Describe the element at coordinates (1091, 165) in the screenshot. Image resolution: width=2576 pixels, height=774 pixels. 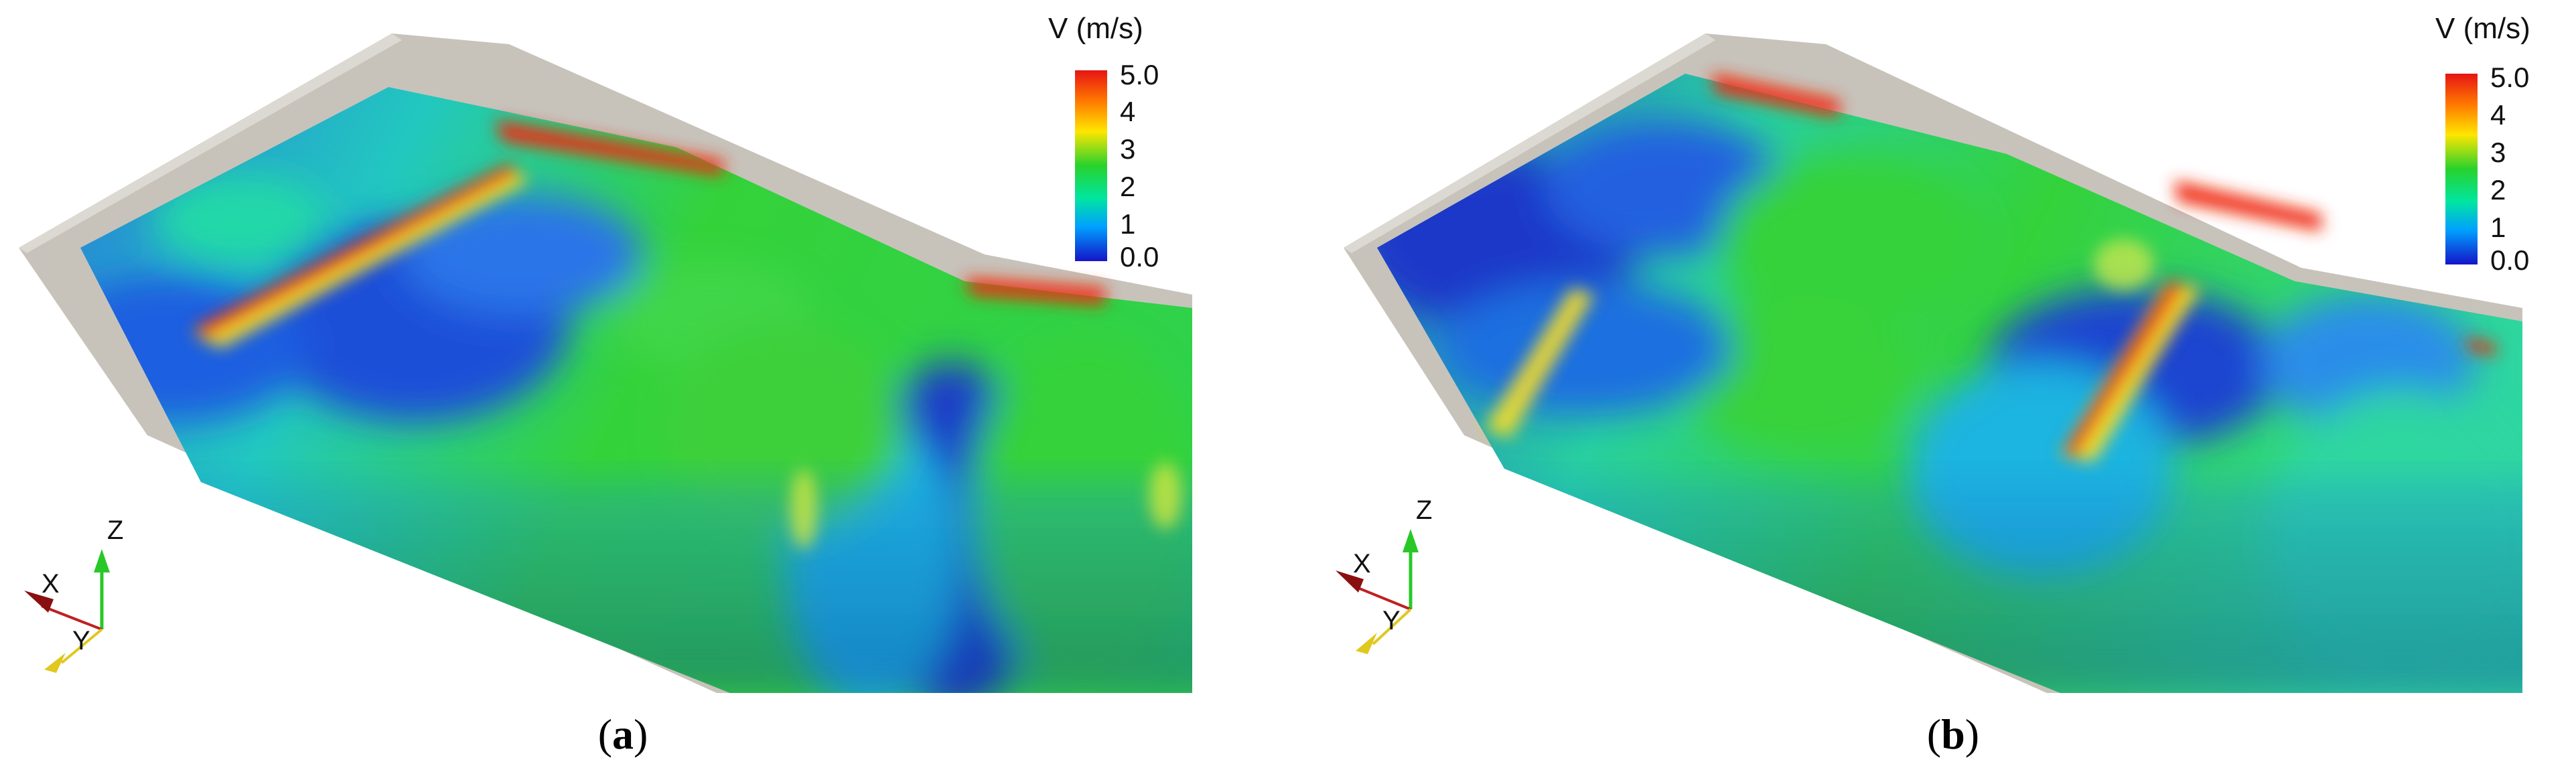
I see `colorbar-a` at that location.